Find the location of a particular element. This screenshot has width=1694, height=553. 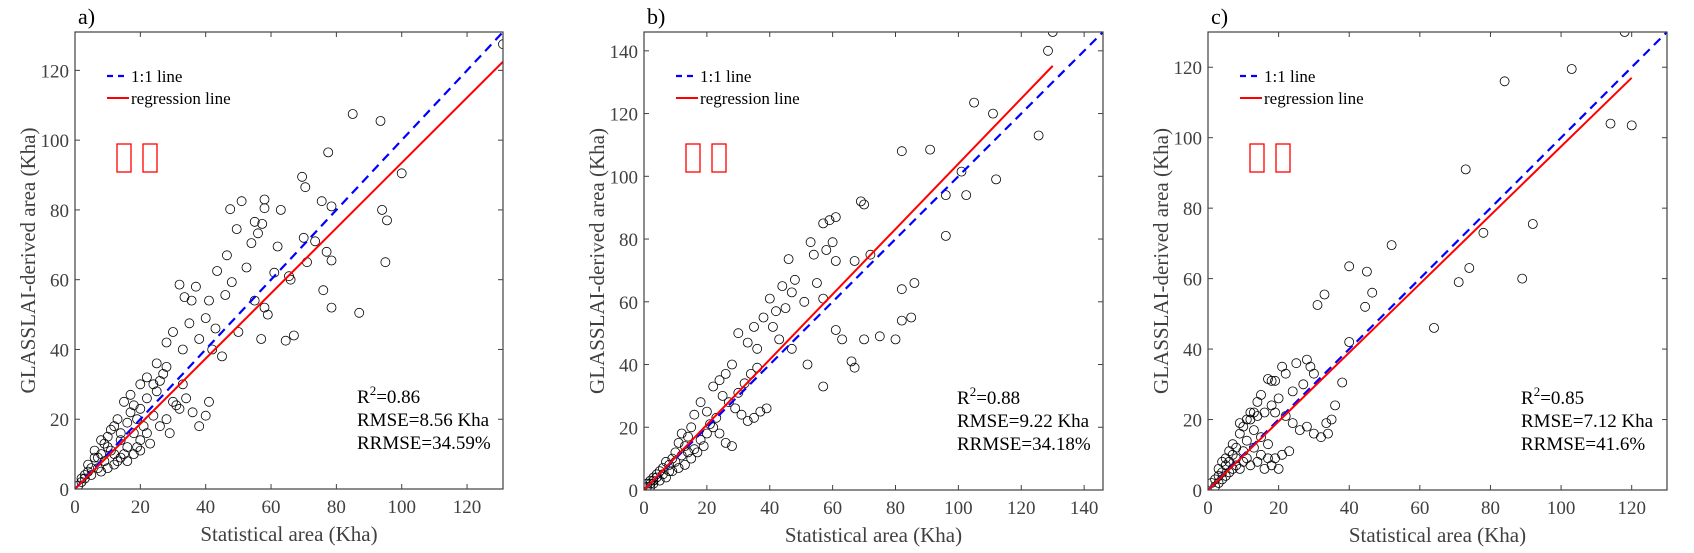

r-squared-text: R2=0.86 is located at coordinates (388, 395).